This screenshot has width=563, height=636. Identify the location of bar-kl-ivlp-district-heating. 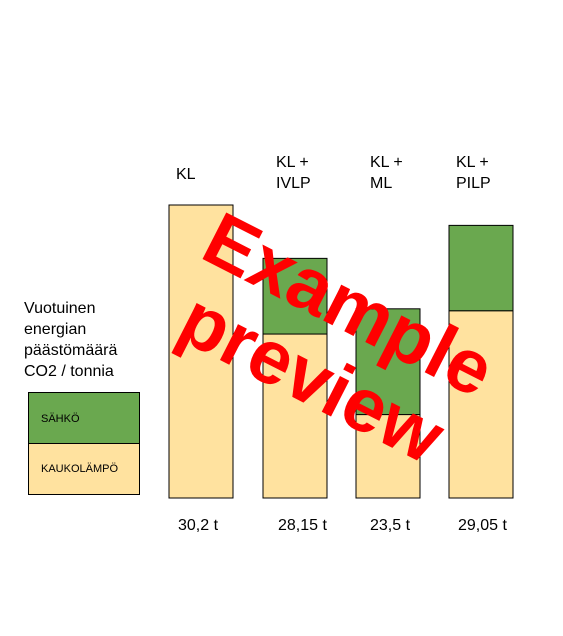
(295, 416).